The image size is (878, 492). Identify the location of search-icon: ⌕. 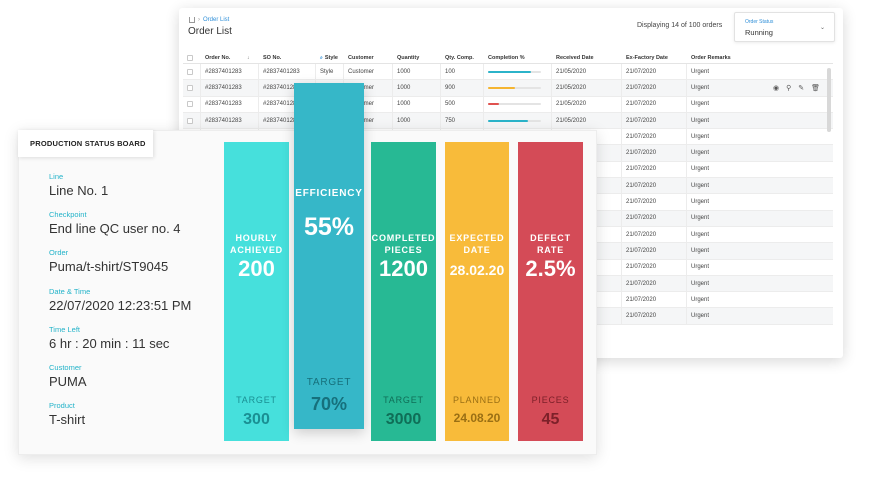
(321, 57).